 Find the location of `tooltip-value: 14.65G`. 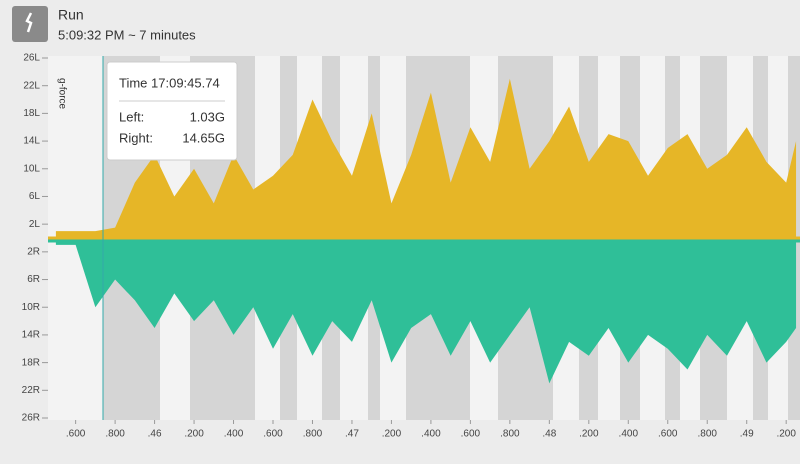

tooltip-value: 14.65G is located at coordinates (203, 137).